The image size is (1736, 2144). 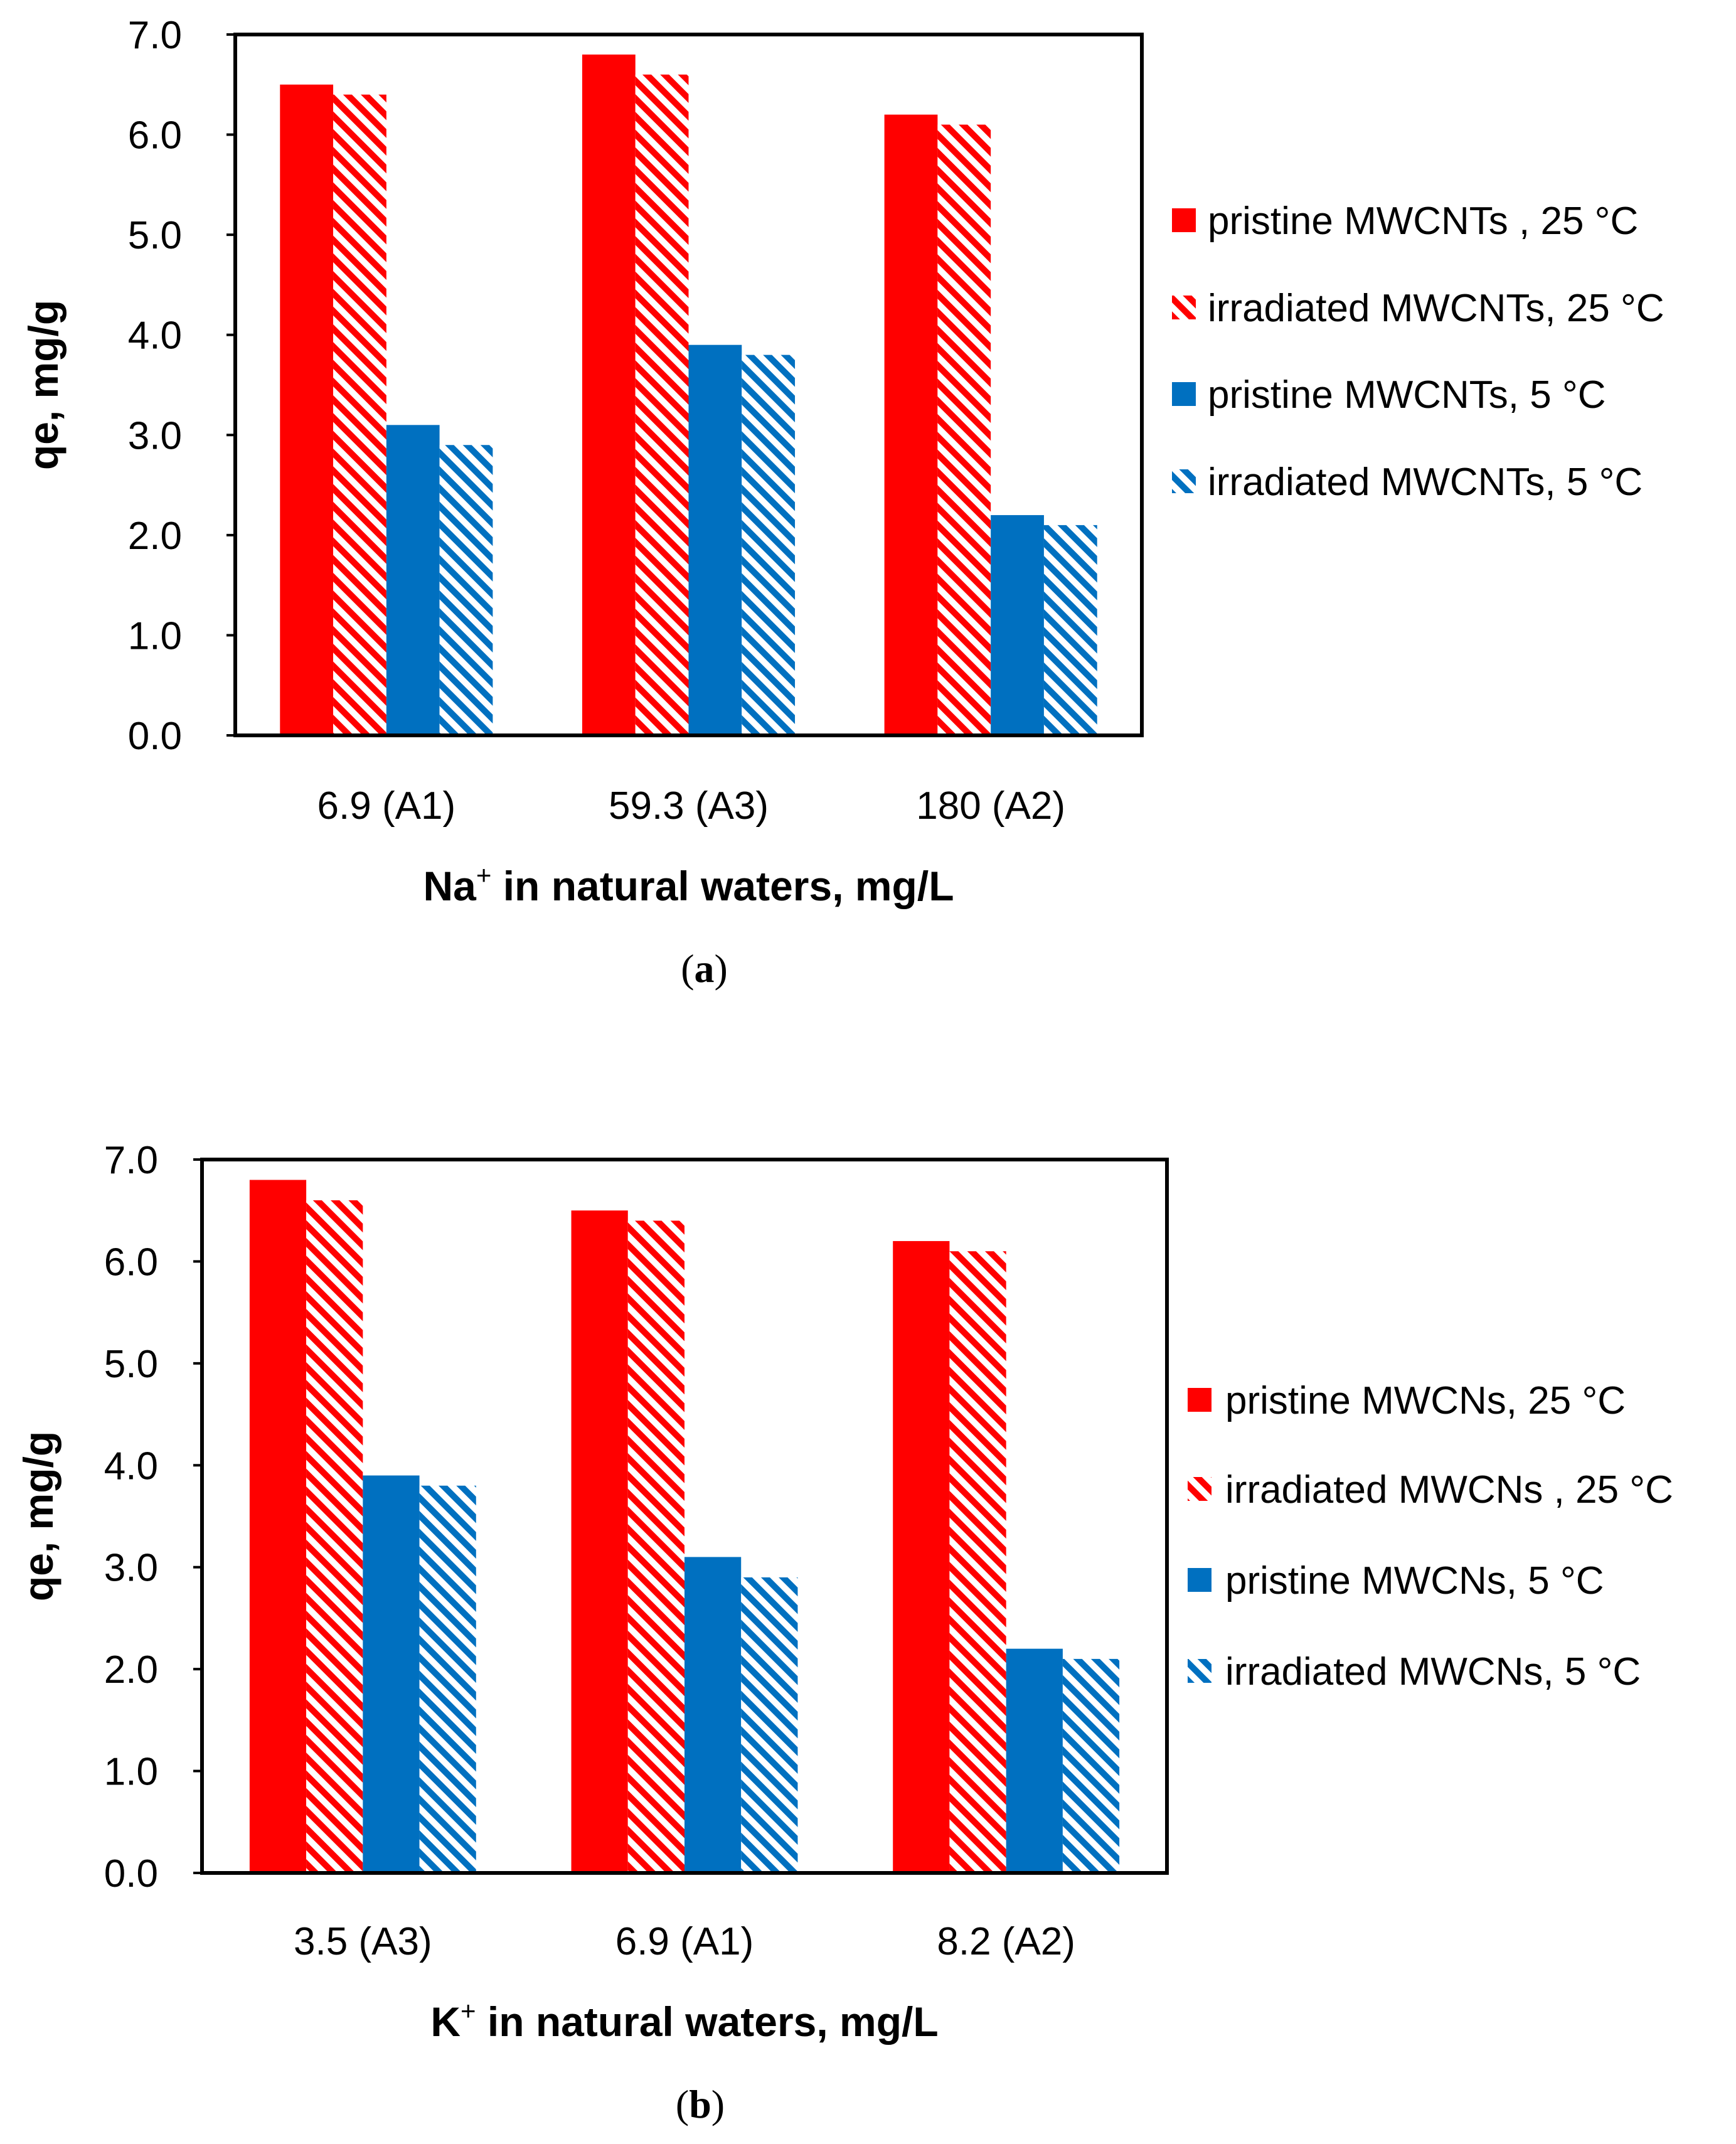 What do you see at coordinates (990, 806) in the screenshot?
I see `x-tick-label: 180 (A2)` at bounding box center [990, 806].